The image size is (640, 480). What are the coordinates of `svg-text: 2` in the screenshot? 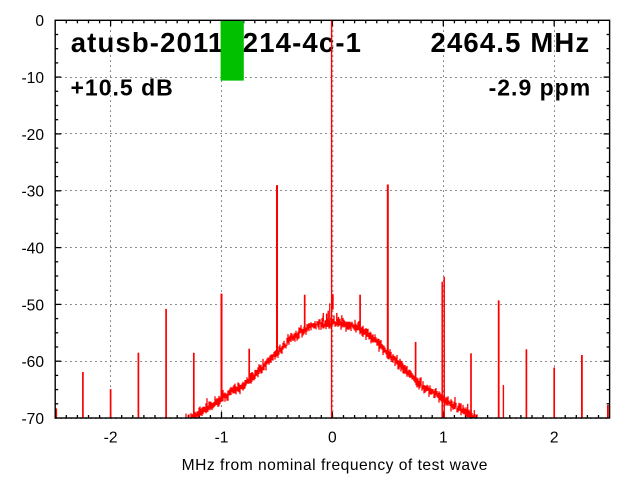 It's located at (554, 438).